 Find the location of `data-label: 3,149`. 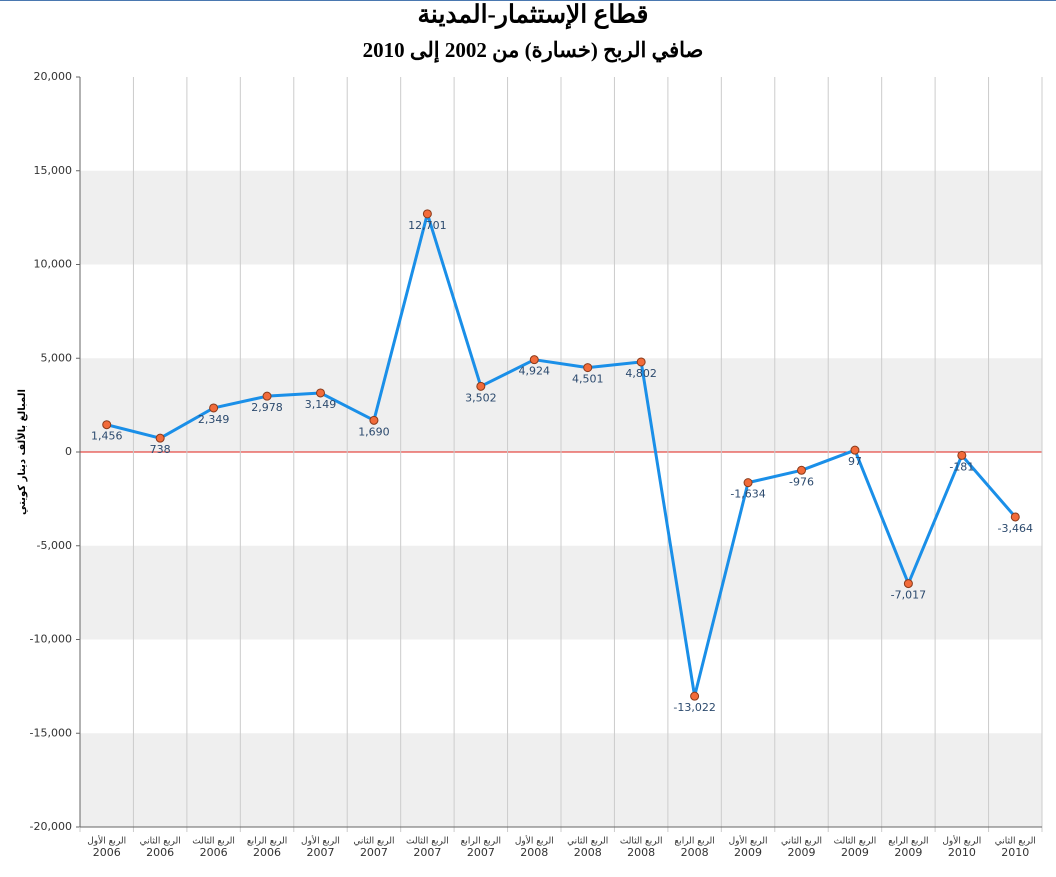

data-label: 3,149 is located at coordinates (321, 404).